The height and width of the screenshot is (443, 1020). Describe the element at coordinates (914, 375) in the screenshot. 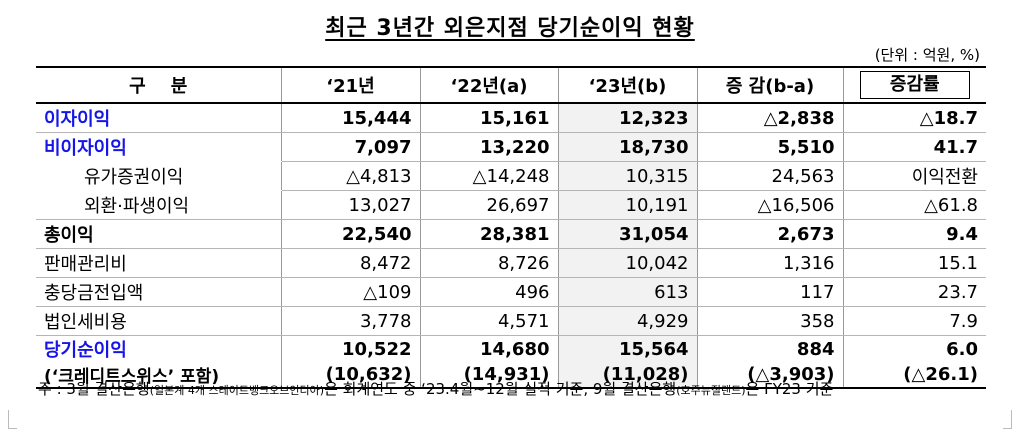

I see `cell: (△26.1)` at that location.